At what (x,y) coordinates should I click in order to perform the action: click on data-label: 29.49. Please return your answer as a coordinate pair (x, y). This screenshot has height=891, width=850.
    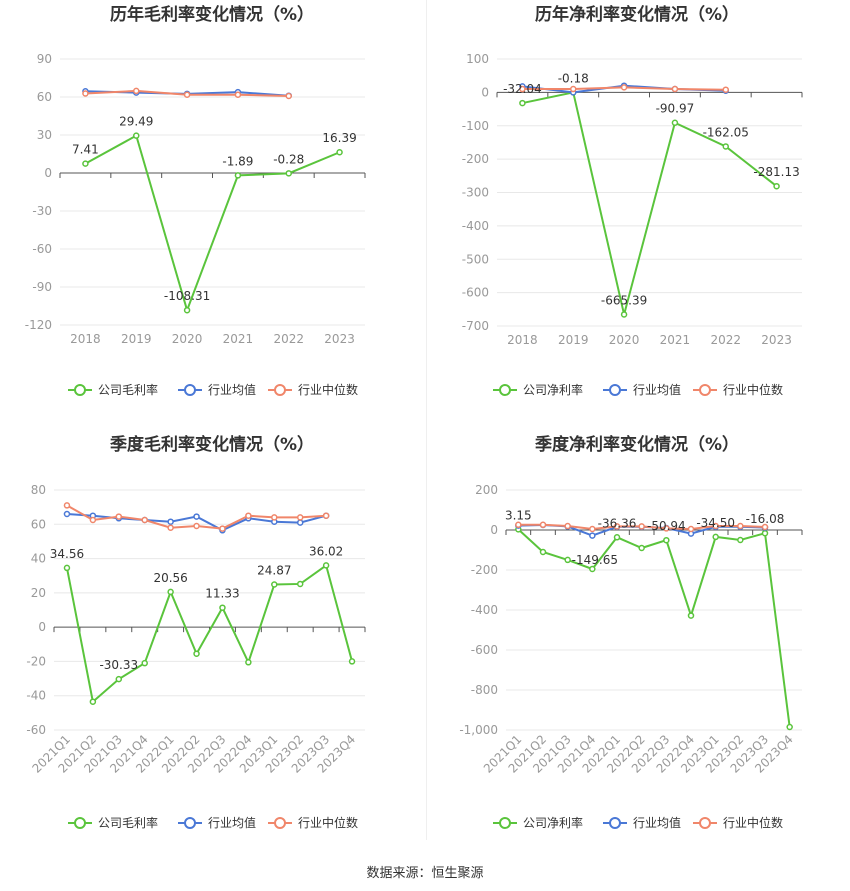
    Looking at the image, I should click on (136, 122).